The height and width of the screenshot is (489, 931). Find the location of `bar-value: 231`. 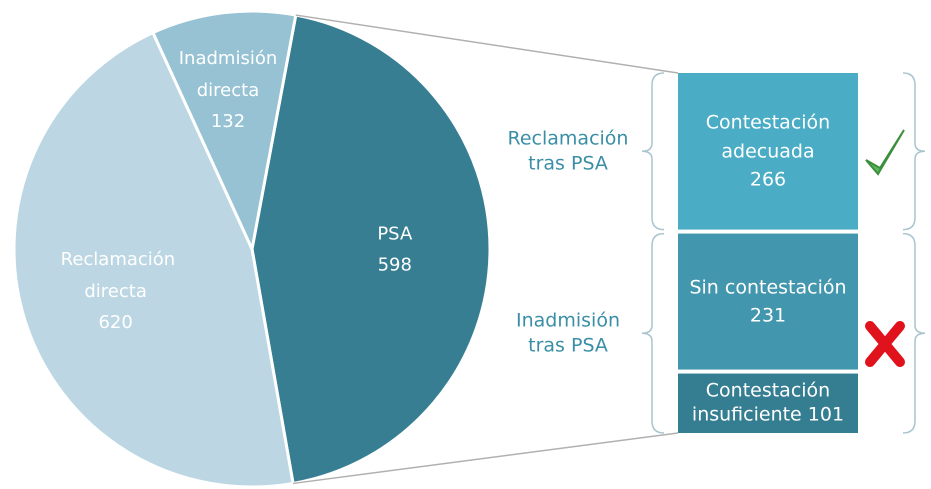

bar-value: 231 is located at coordinates (768, 315).